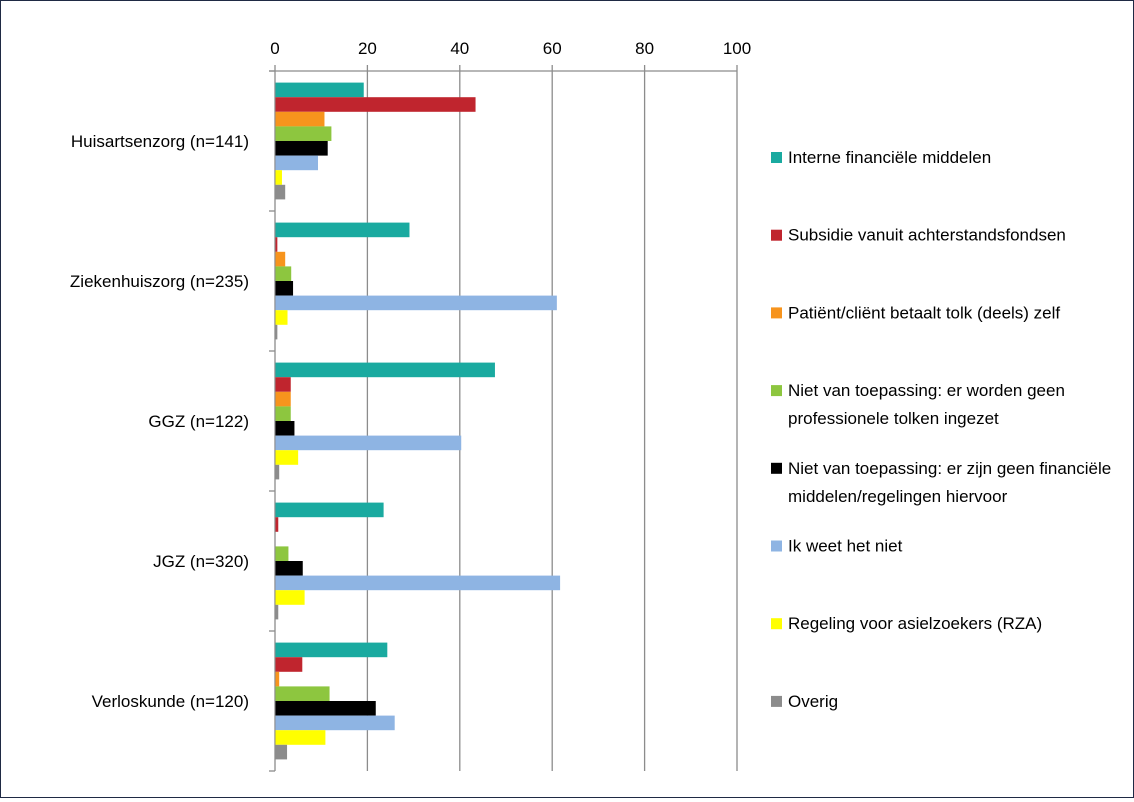  What do you see at coordinates (367, 48) in the screenshot?
I see `x-tick-label: 20` at bounding box center [367, 48].